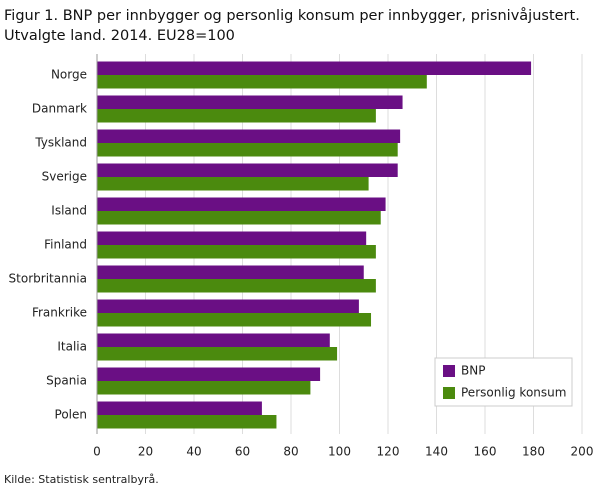 This screenshot has width=608, height=488. I want to click on chart-title: Utvalgte land. 2014. EU28=100, so click(119, 36).